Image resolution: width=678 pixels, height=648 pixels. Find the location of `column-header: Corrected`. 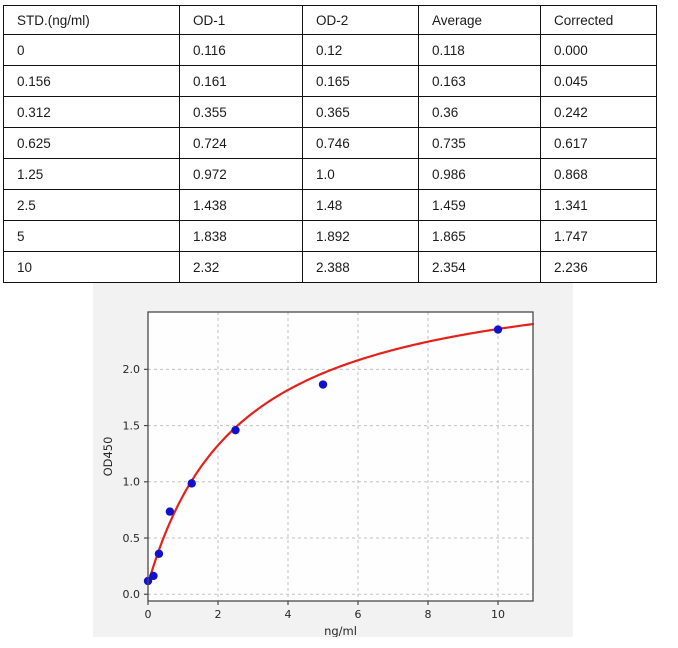

column-header: Corrected is located at coordinates (598, 20).